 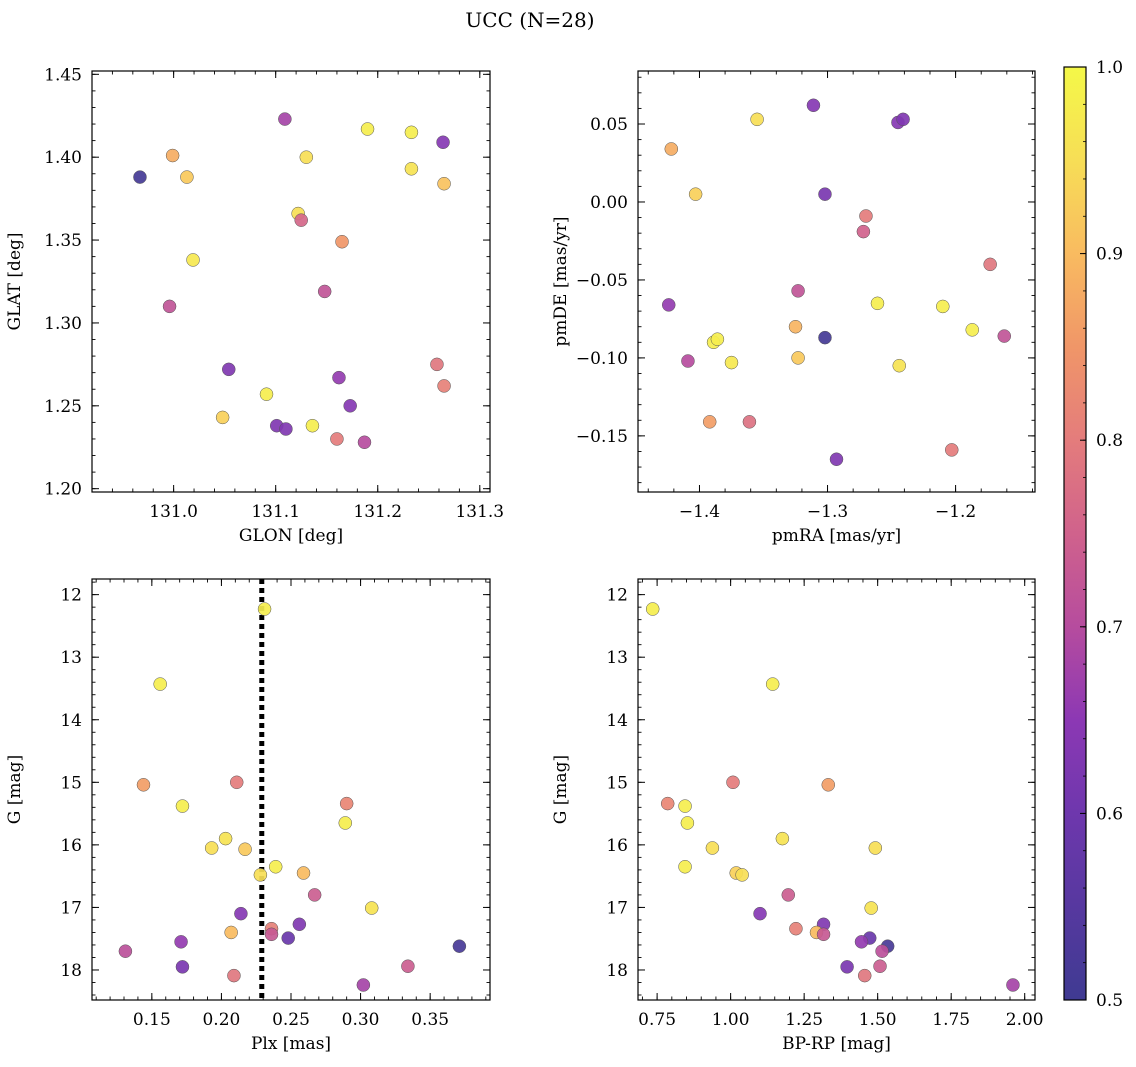 I want to click on x-tick-label: 131.0, so click(x=173, y=512).